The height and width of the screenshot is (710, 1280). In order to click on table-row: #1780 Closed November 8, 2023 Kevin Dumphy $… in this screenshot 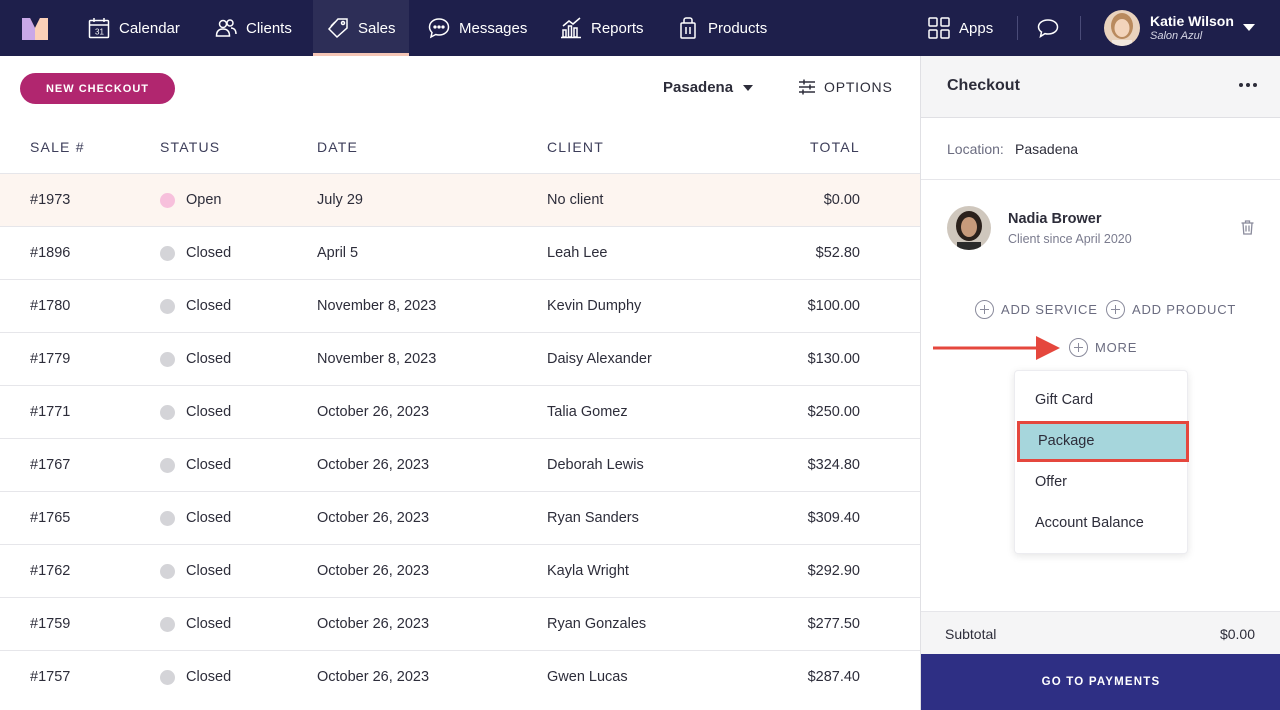, I will do `click(460, 305)`.